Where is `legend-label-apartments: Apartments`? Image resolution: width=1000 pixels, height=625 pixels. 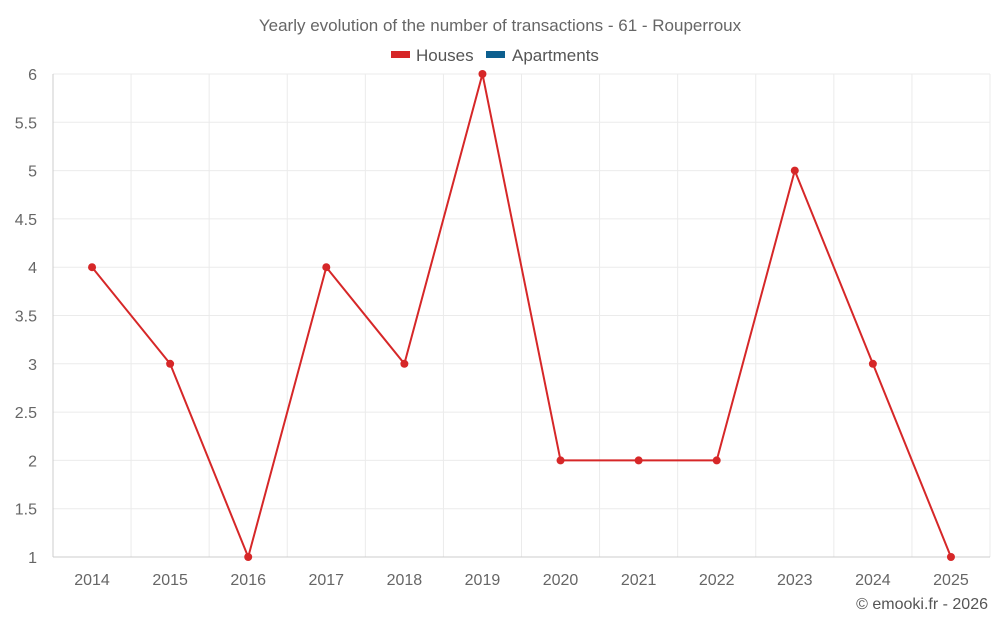 legend-label-apartments: Apartments is located at coordinates (555, 55).